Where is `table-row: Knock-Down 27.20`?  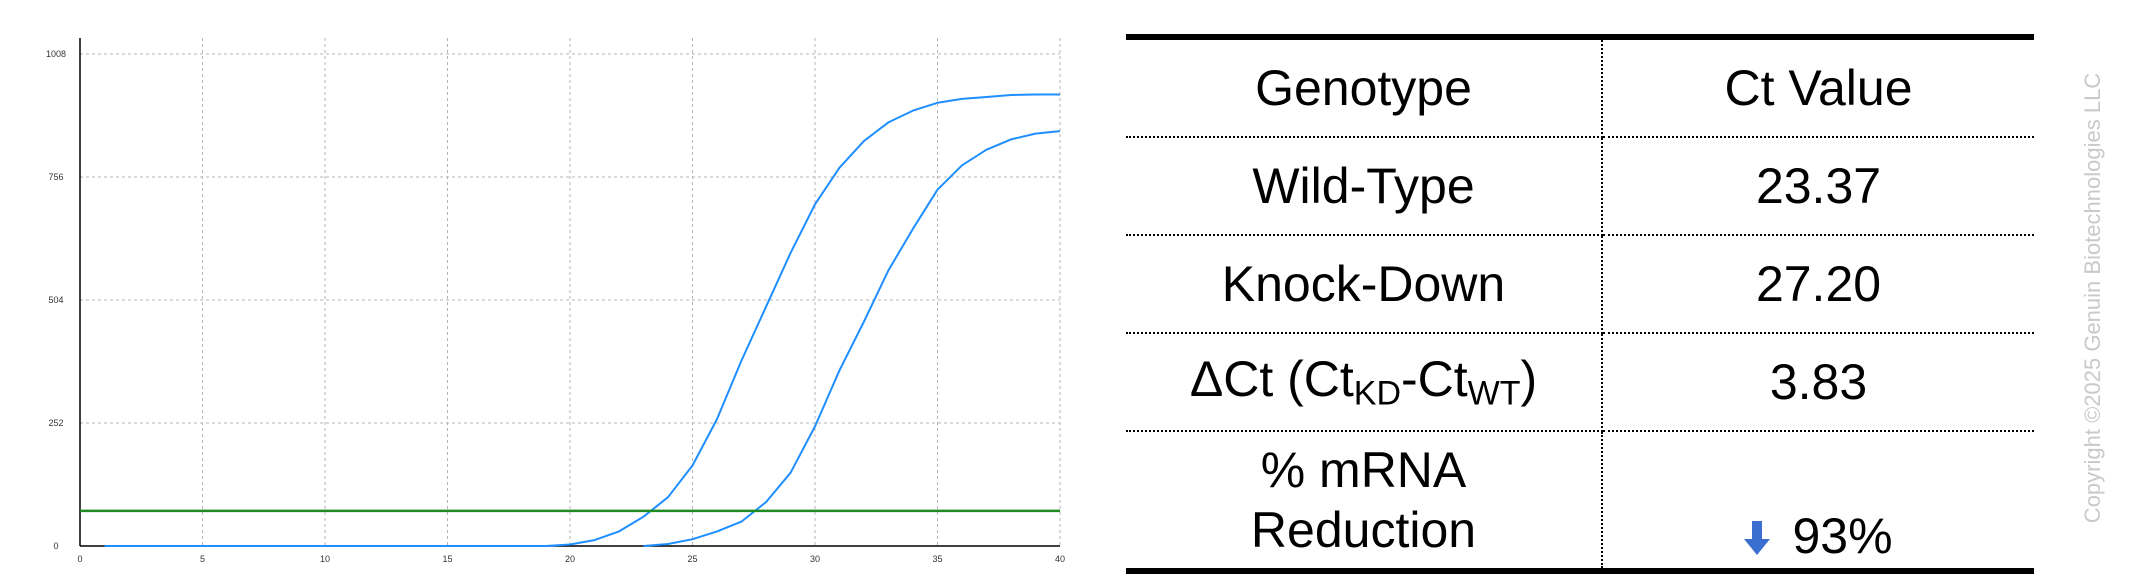 table-row: Knock-Down 27.20 is located at coordinates (1580, 284).